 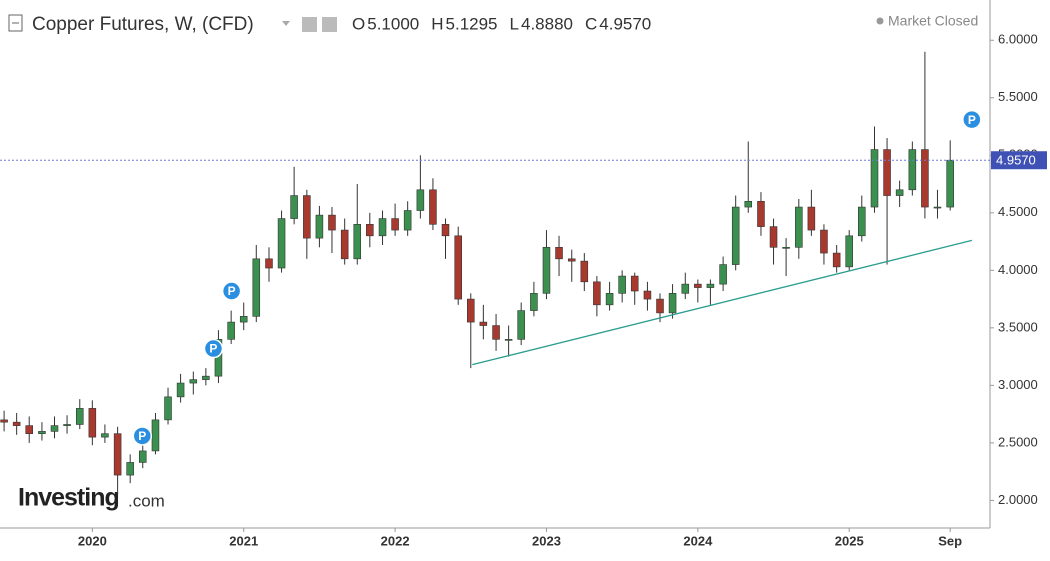 I want to click on y-tick-label: 4.5000, so click(x=1018, y=211).